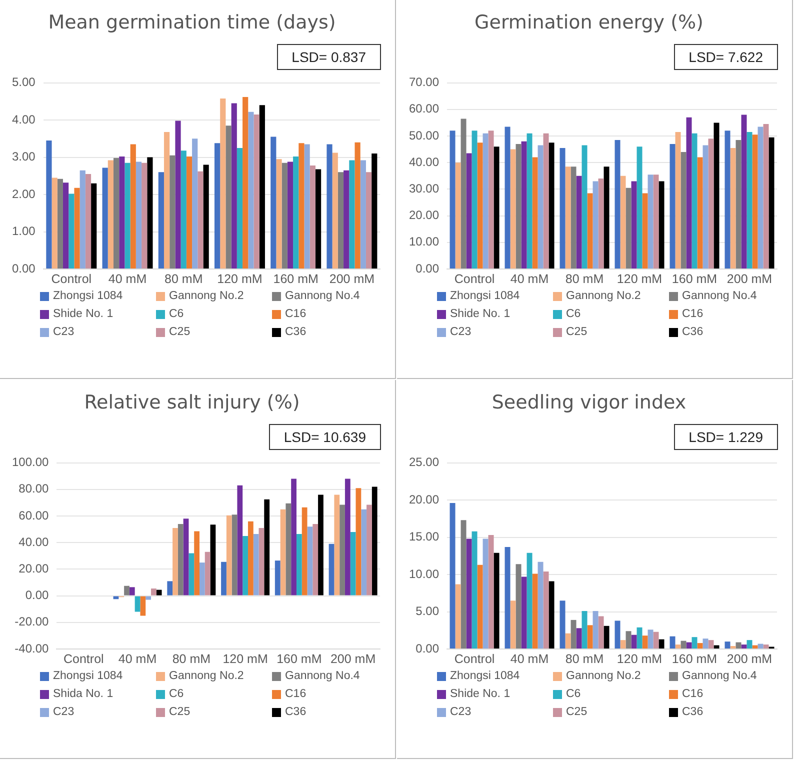  I want to click on y-tick-label: 4.00, so click(24, 119).